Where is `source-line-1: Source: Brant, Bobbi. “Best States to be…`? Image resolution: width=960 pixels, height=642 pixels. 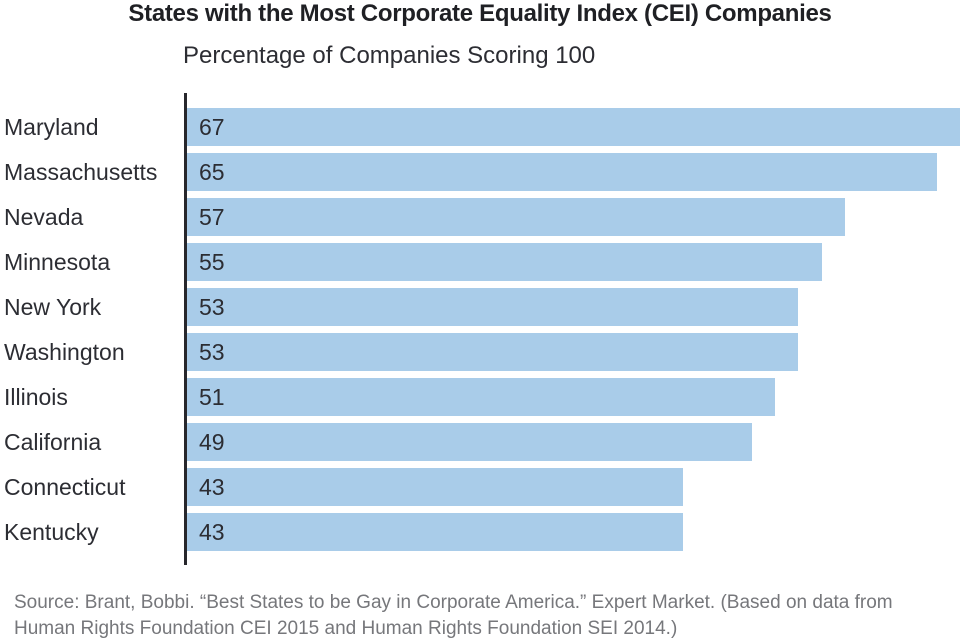
source-line-1: Source: Brant, Bobbi. “Best States to be… is located at coordinates (453, 602).